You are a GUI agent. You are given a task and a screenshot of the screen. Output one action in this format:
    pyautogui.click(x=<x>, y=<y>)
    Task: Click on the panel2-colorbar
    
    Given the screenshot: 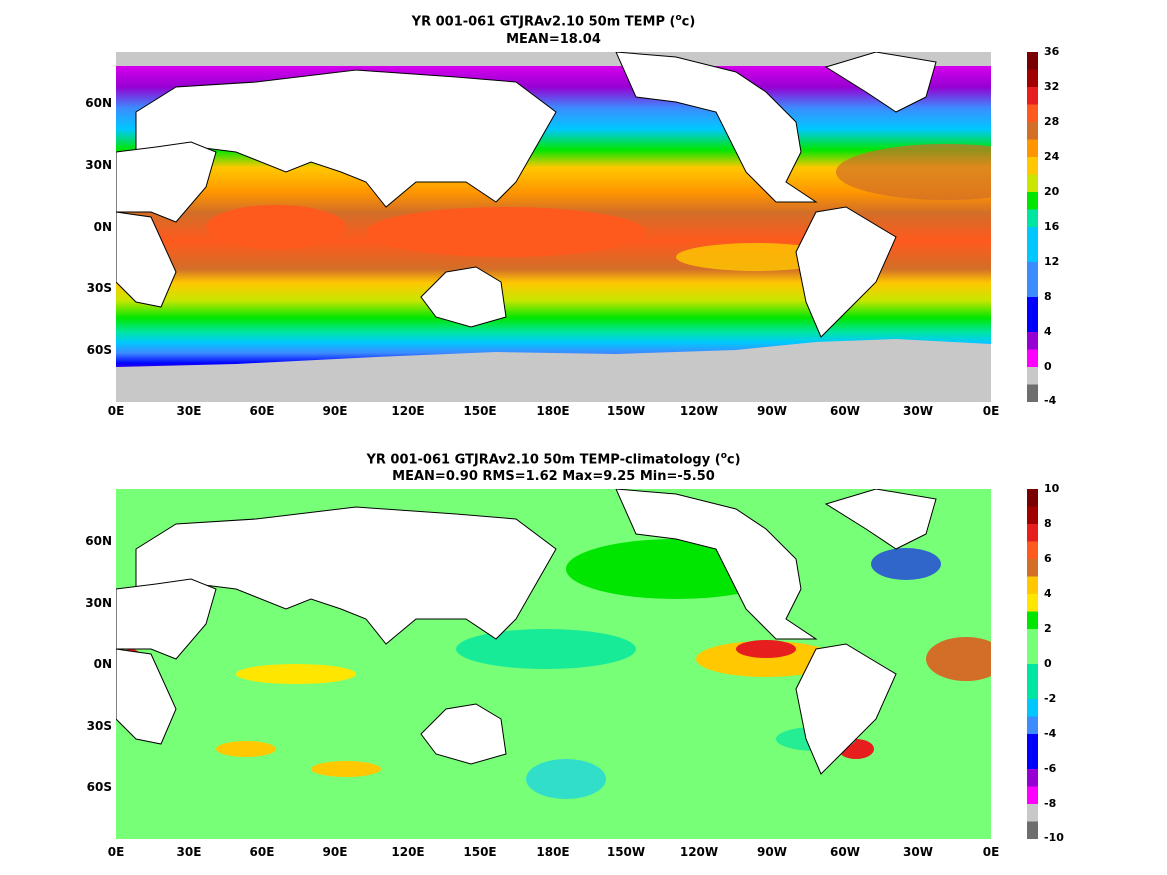 What is the action you would take?
    pyautogui.click(x=1032, y=664)
    